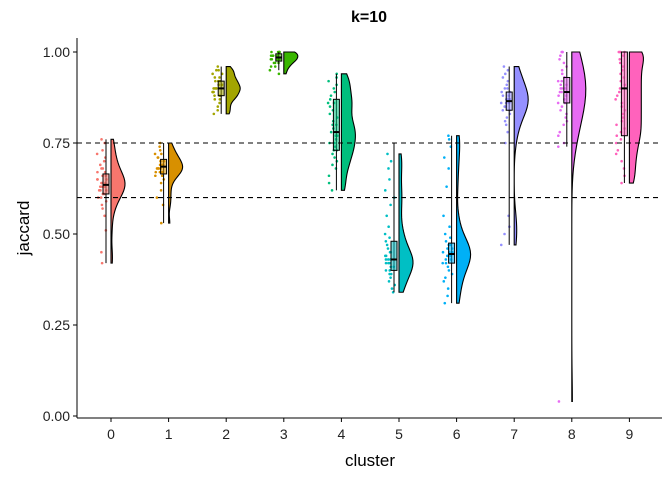 This screenshot has width=672, height=480. What do you see at coordinates (369, 17) in the screenshot?
I see `chart-title: k=10` at bounding box center [369, 17].